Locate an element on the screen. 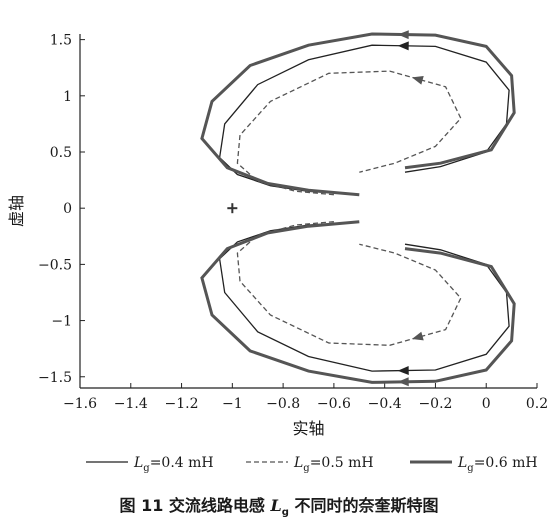 This screenshot has width=558, height=528. x-tick-label: 0 is located at coordinates (486, 404).